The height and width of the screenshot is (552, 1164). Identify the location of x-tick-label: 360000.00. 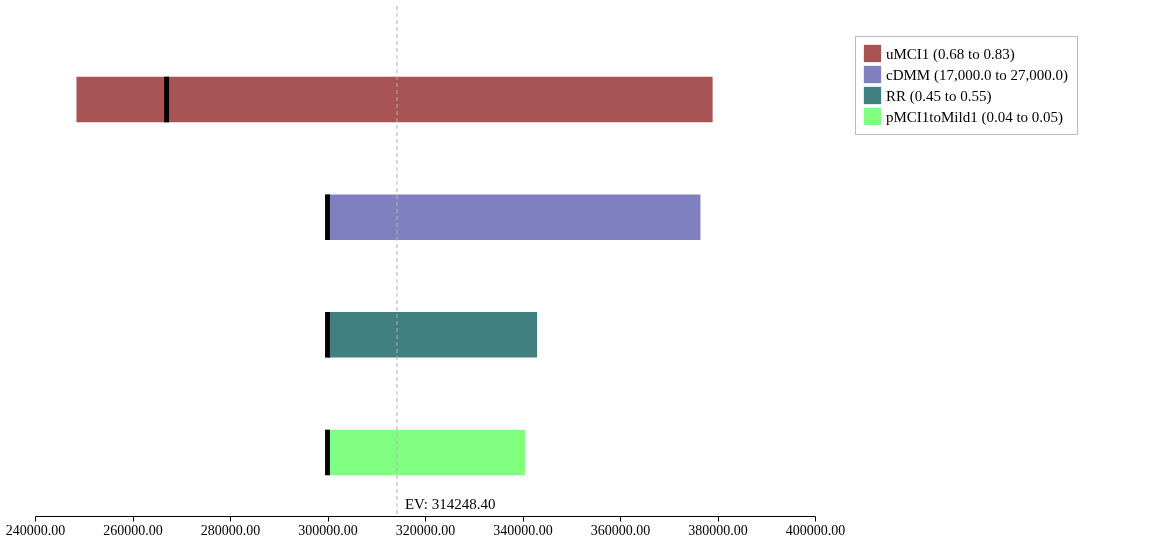
(620, 530).